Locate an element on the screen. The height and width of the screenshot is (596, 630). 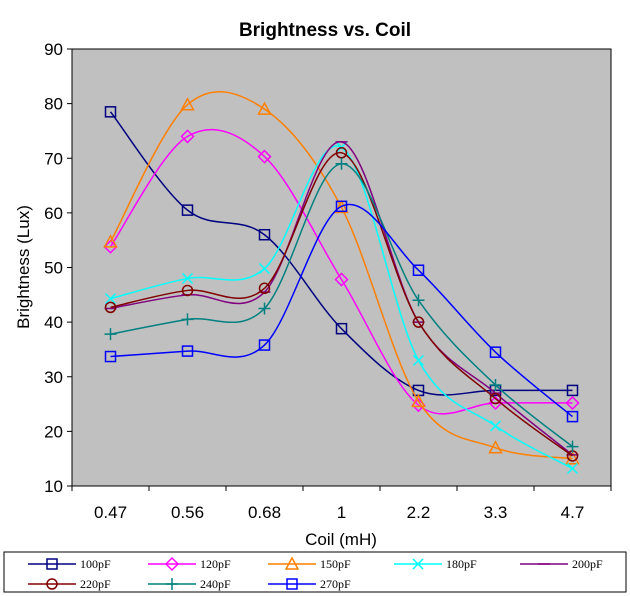
y-axis-label: Brightness (Lux) is located at coordinates (23, 267).